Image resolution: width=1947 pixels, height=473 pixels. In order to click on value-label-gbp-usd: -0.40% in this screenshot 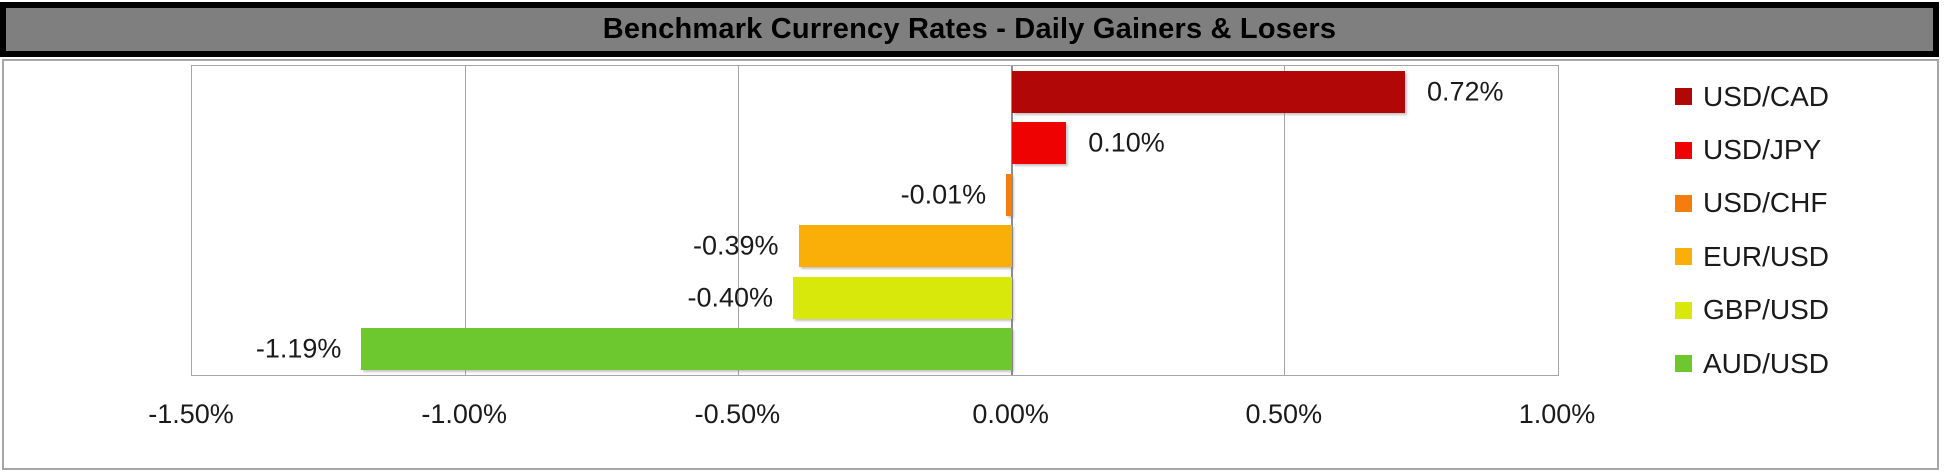, I will do `click(730, 297)`.